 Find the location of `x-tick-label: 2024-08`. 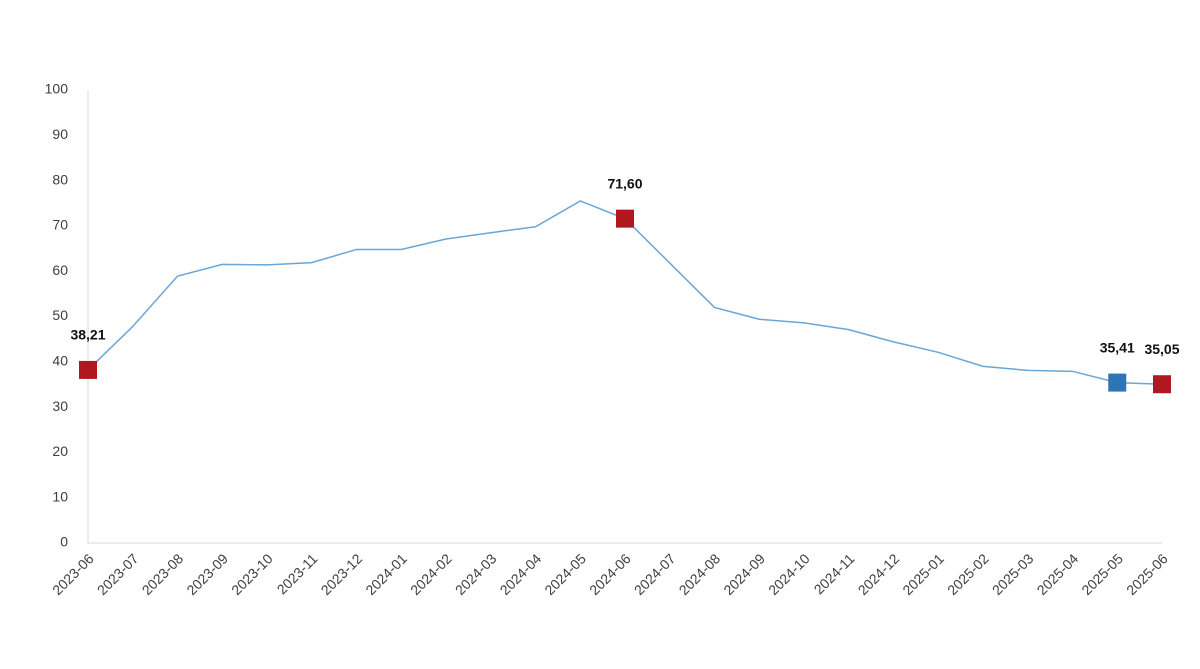

x-tick-label: 2024-08 is located at coordinates (700, 574).